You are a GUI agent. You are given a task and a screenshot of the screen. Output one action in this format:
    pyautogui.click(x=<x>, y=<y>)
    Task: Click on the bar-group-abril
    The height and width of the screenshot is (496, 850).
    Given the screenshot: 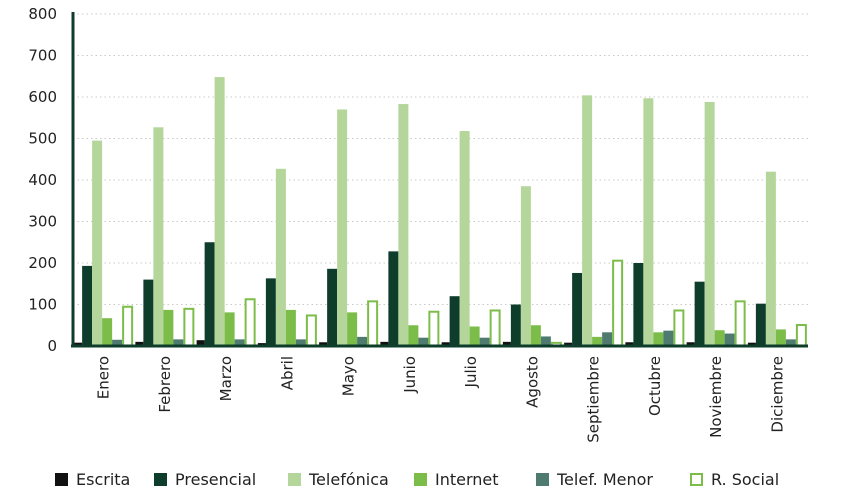 What is the action you would take?
    pyautogui.click(x=287, y=257)
    